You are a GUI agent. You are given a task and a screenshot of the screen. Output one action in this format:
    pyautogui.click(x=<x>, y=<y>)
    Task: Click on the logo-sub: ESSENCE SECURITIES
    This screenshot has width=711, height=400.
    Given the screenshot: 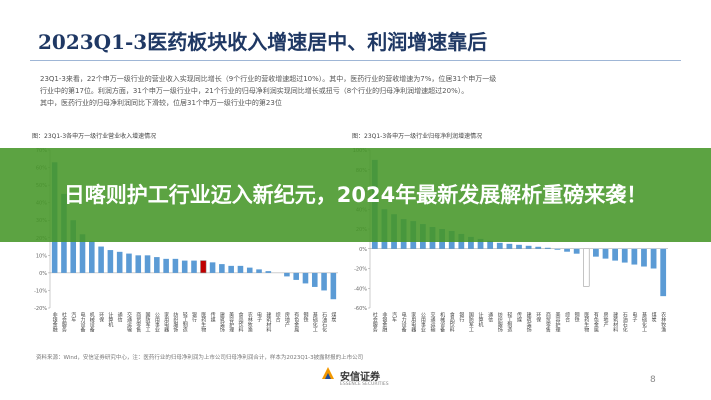 What is the action you would take?
    pyautogui.click(x=364, y=384)
    